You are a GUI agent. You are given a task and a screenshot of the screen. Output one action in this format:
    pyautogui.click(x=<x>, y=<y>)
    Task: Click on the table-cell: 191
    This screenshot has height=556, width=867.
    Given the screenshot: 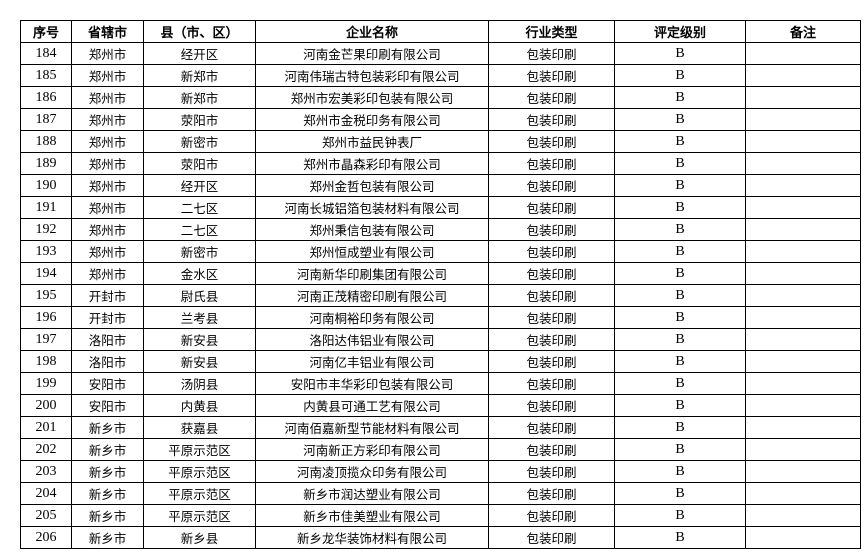 What is the action you would take?
    pyautogui.click(x=46, y=207)
    